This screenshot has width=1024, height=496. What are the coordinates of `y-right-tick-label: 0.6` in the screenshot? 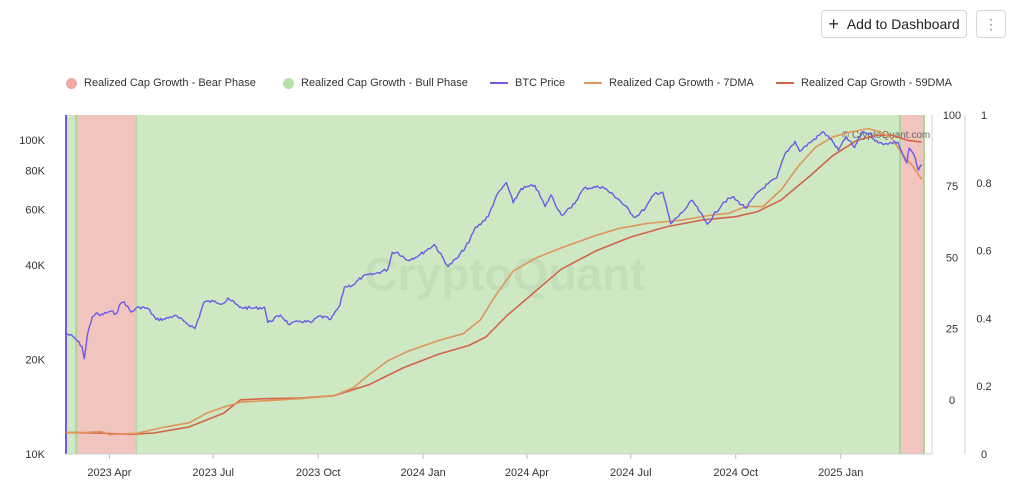 It's located at (983, 252).